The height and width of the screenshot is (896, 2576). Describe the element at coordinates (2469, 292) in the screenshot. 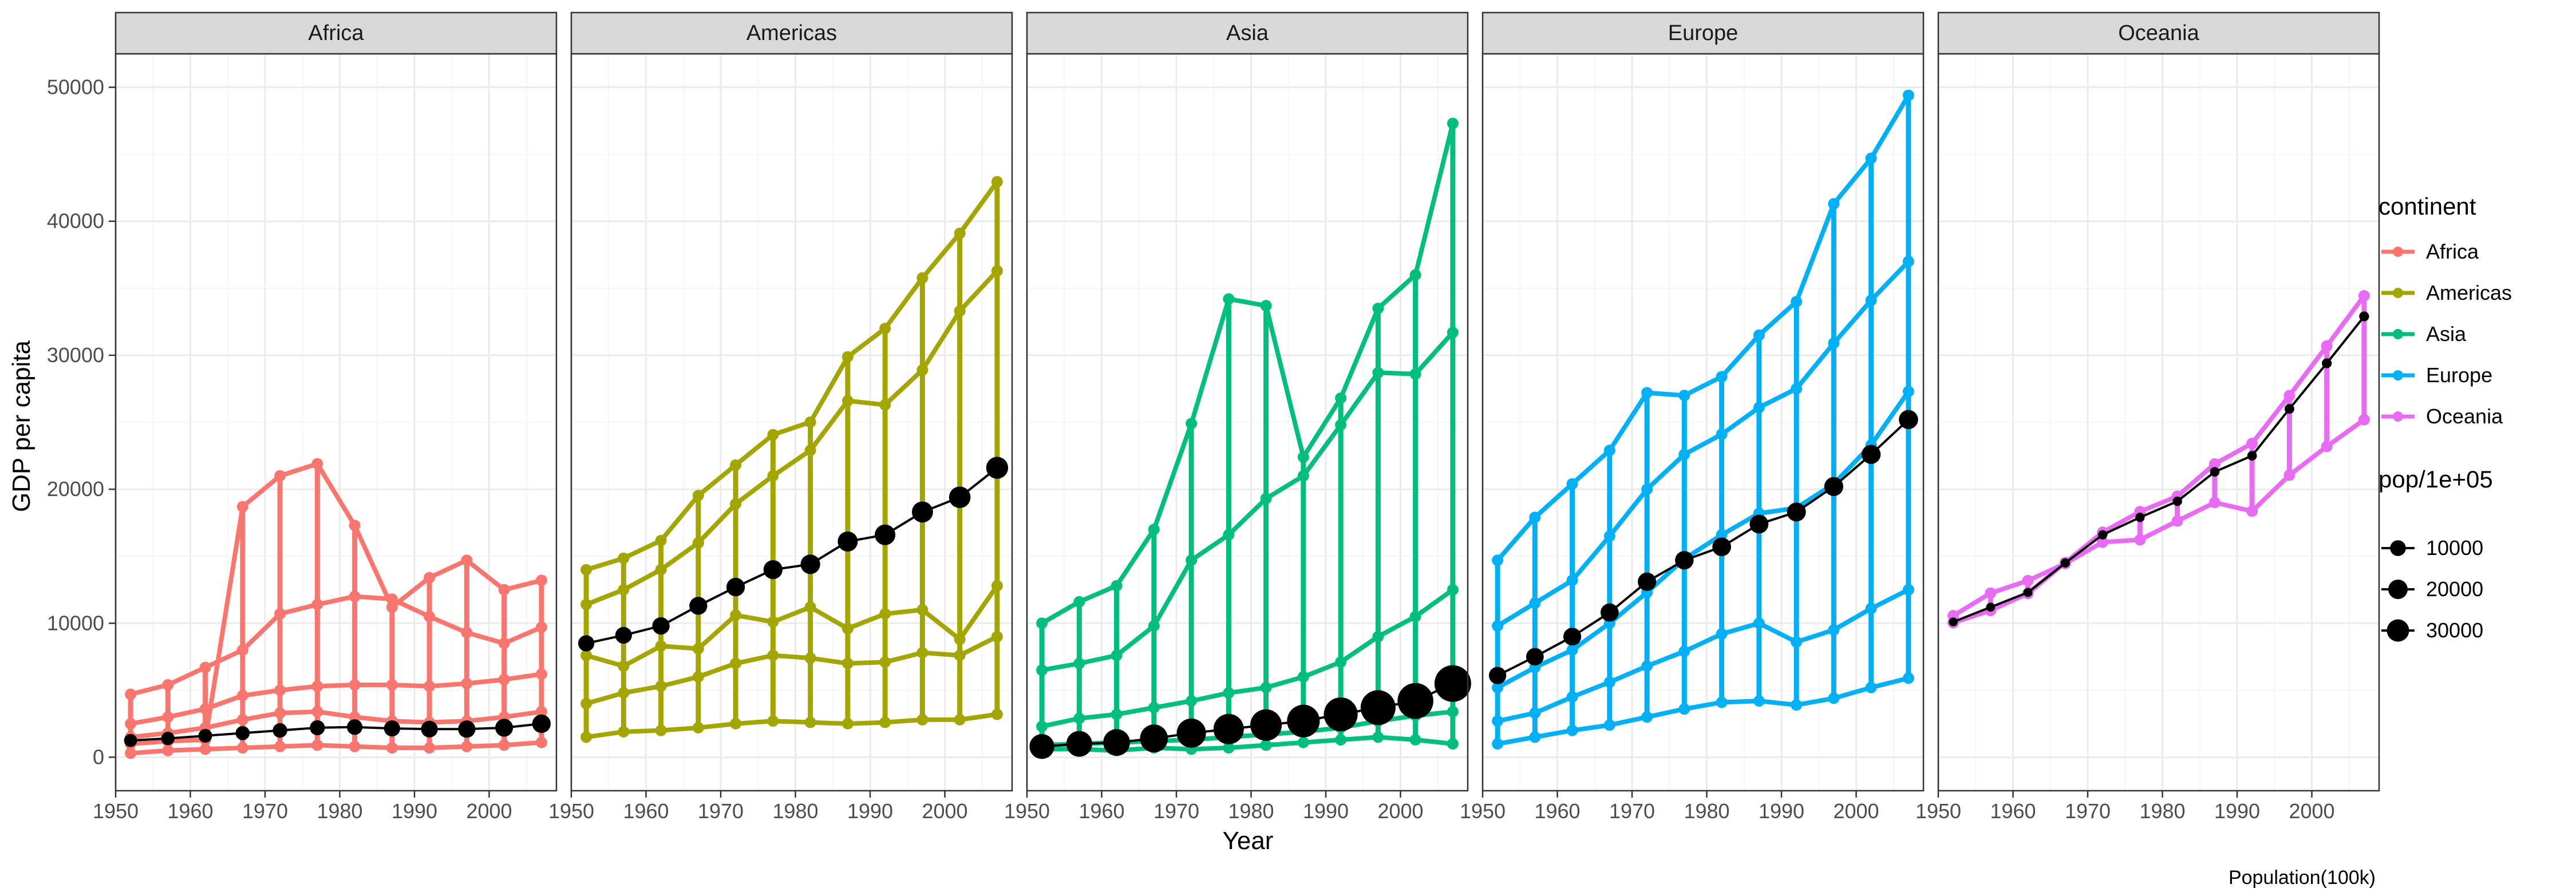

I see `legend-label: Americas` at that location.